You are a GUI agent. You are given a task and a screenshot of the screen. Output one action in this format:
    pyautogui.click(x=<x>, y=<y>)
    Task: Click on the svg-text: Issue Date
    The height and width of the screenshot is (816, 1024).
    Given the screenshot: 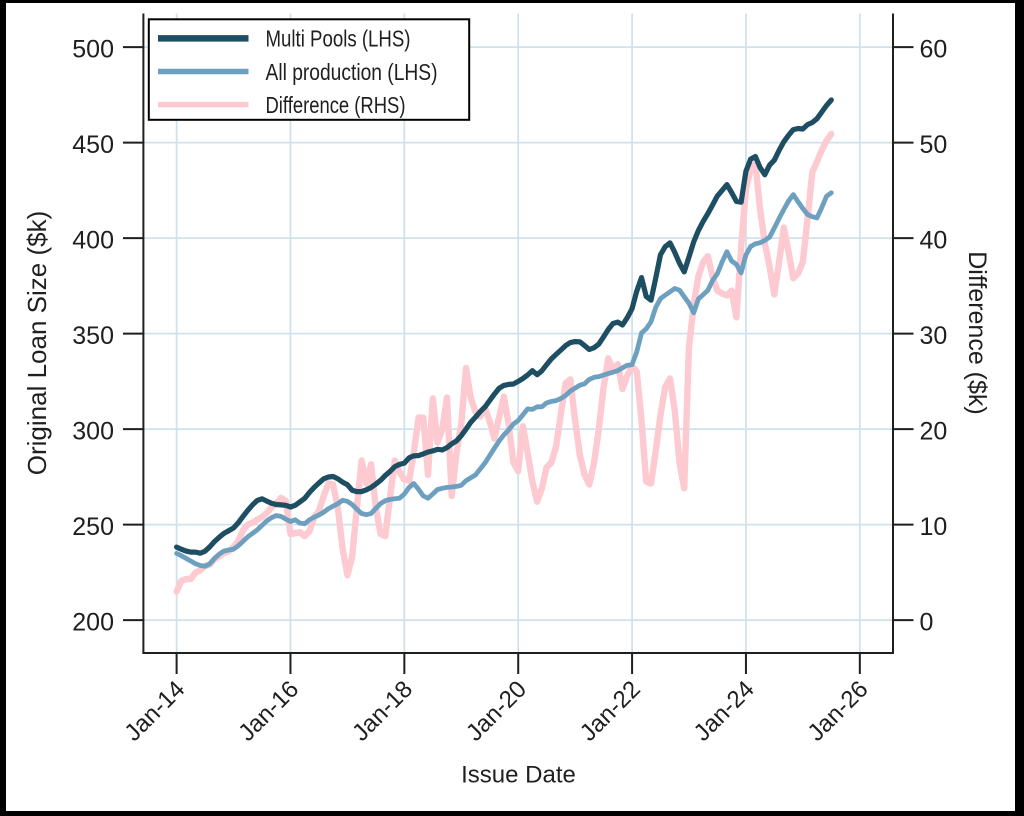 What is the action you would take?
    pyautogui.click(x=518, y=775)
    